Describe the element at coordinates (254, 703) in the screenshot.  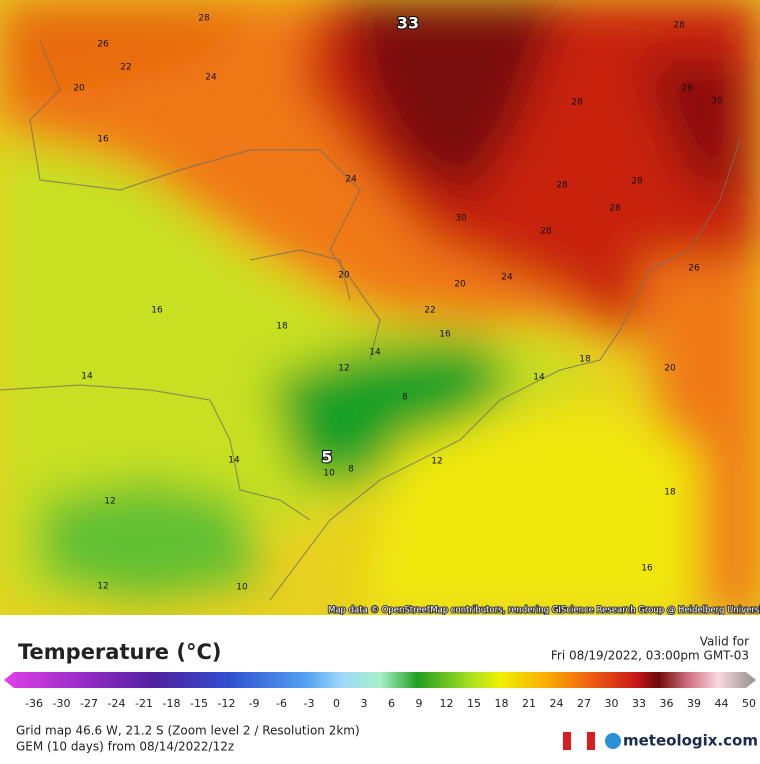
I see `legend-tick-label: -9` at that location.